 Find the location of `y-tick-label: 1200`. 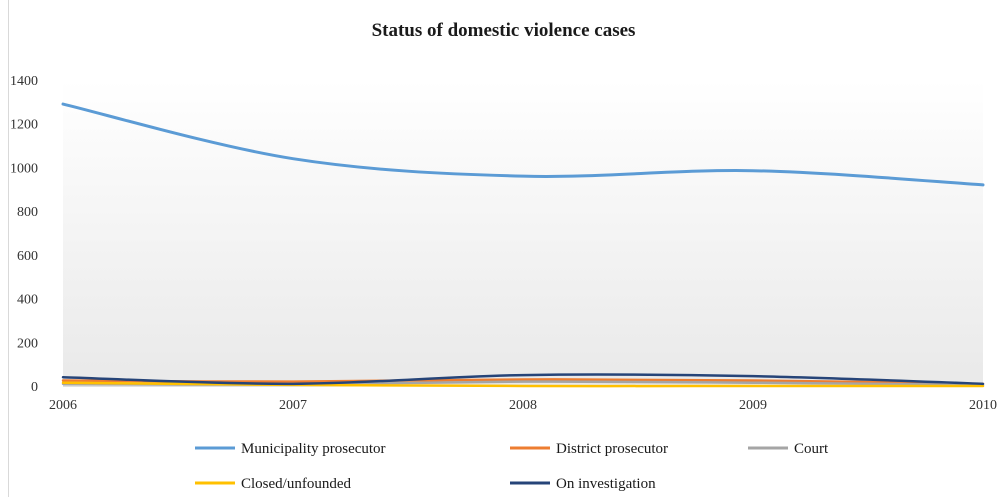

y-tick-label: 1200 is located at coordinates (24, 125).